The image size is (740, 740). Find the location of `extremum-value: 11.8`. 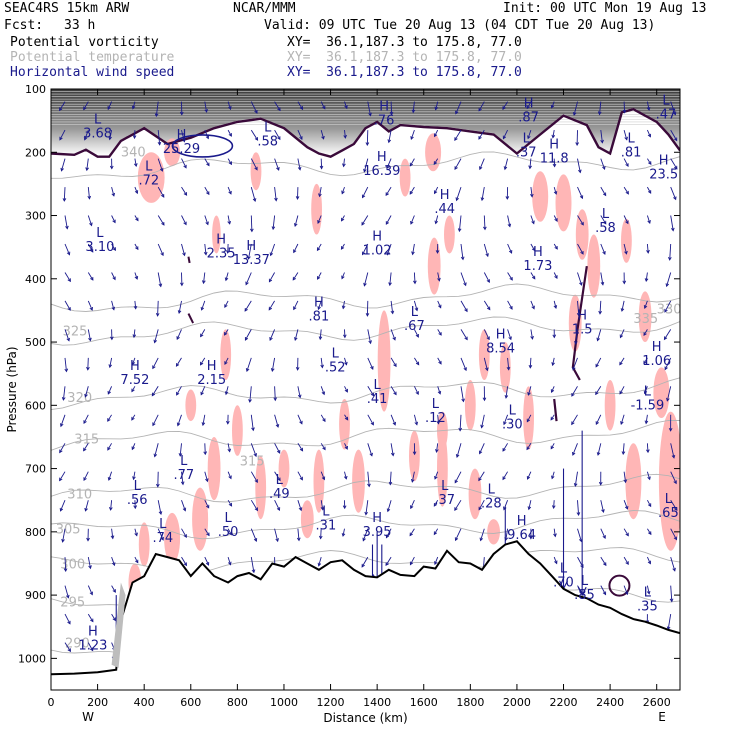

extremum-value: 11.8 is located at coordinates (554, 159).